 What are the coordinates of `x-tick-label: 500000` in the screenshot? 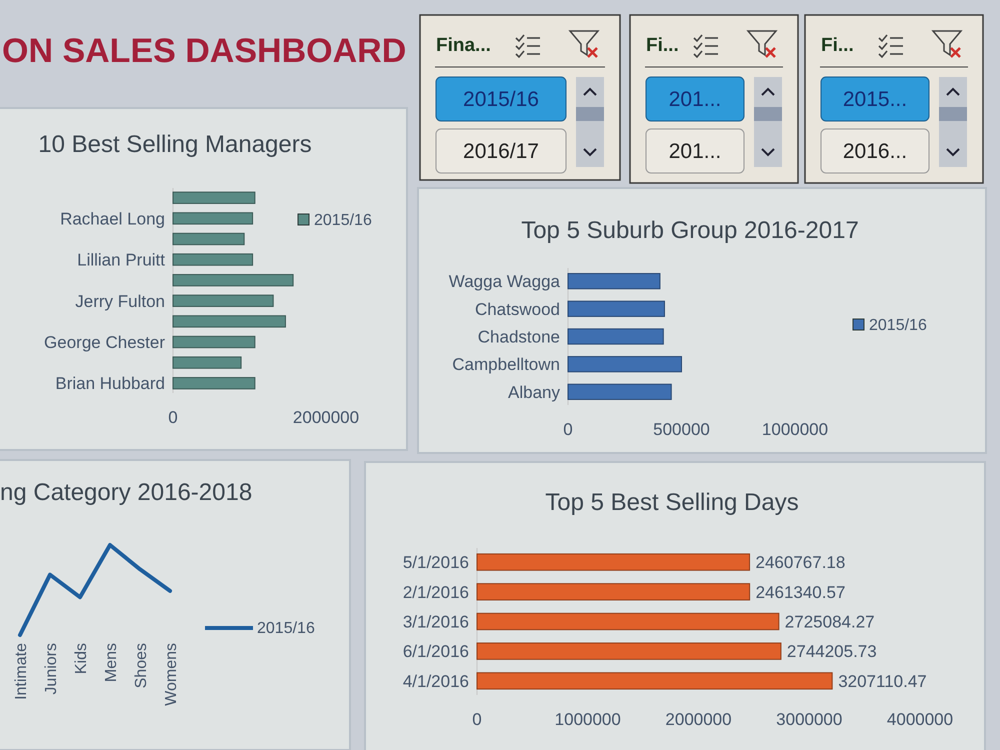 It's located at (681, 429).